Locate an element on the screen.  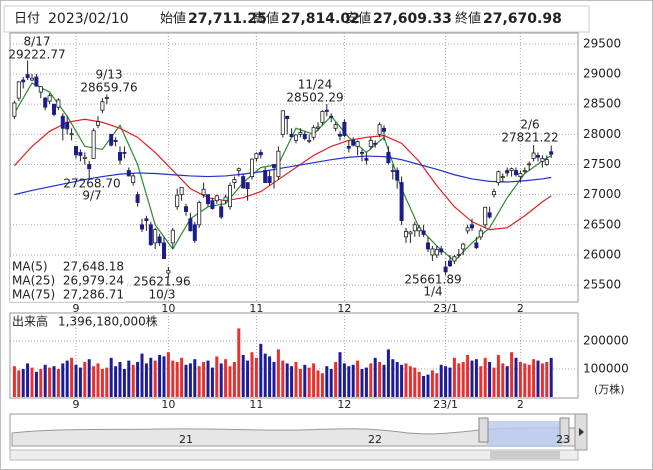
x-tick-label: 23/1 is located at coordinates (445, 404).